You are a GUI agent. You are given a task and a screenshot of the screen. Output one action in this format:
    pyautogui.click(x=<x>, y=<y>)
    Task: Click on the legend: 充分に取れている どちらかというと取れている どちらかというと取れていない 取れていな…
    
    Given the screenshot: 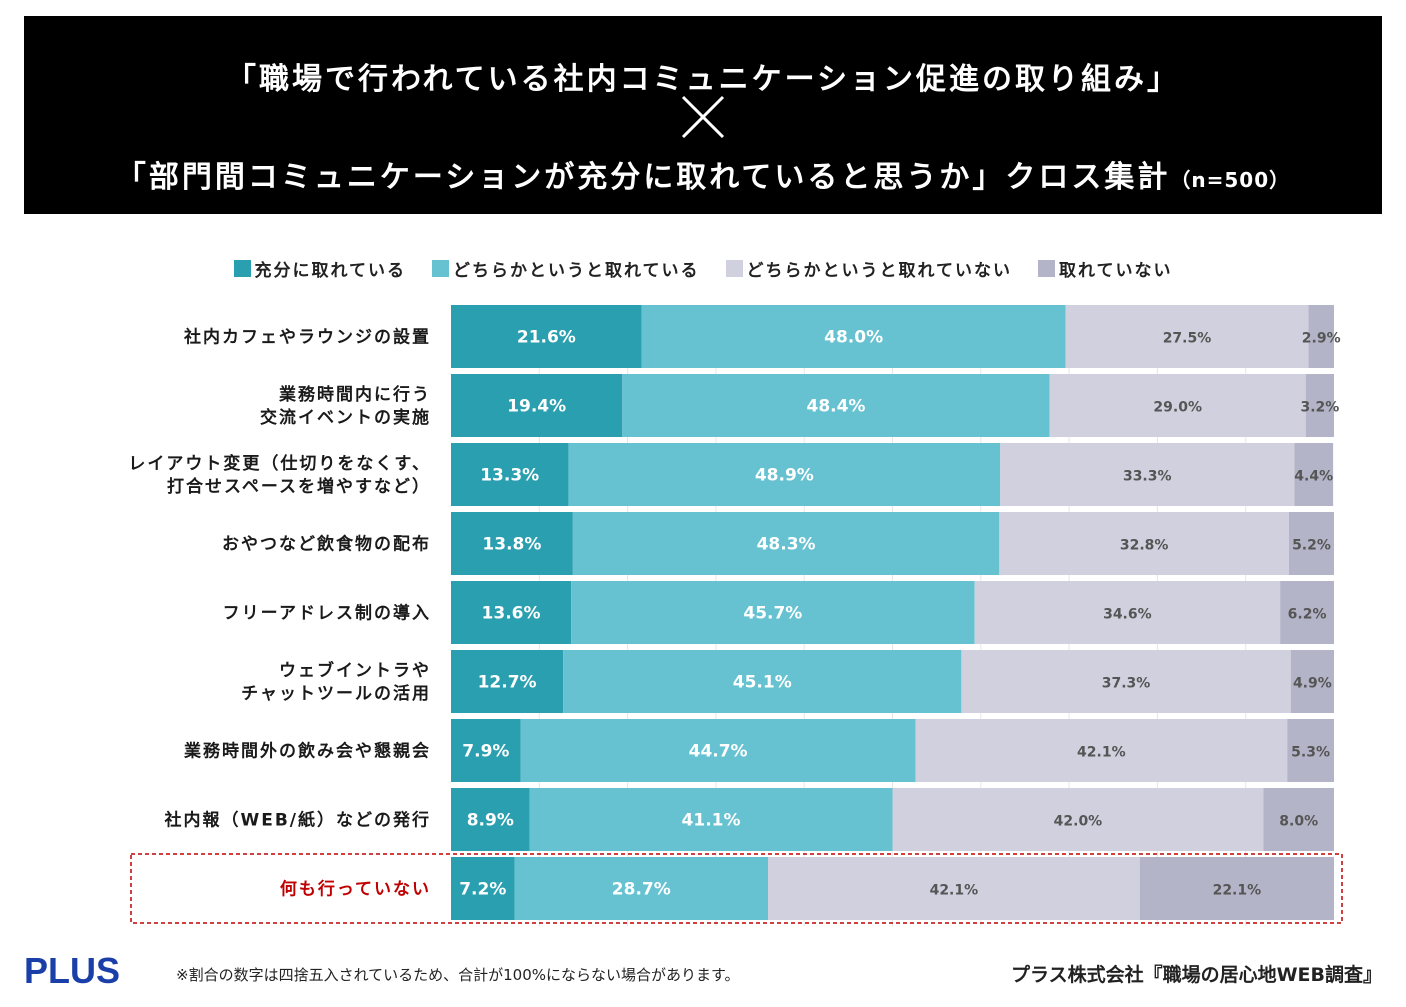 What is the action you would take?
    pyautogui.click(x=703, y=268)
    